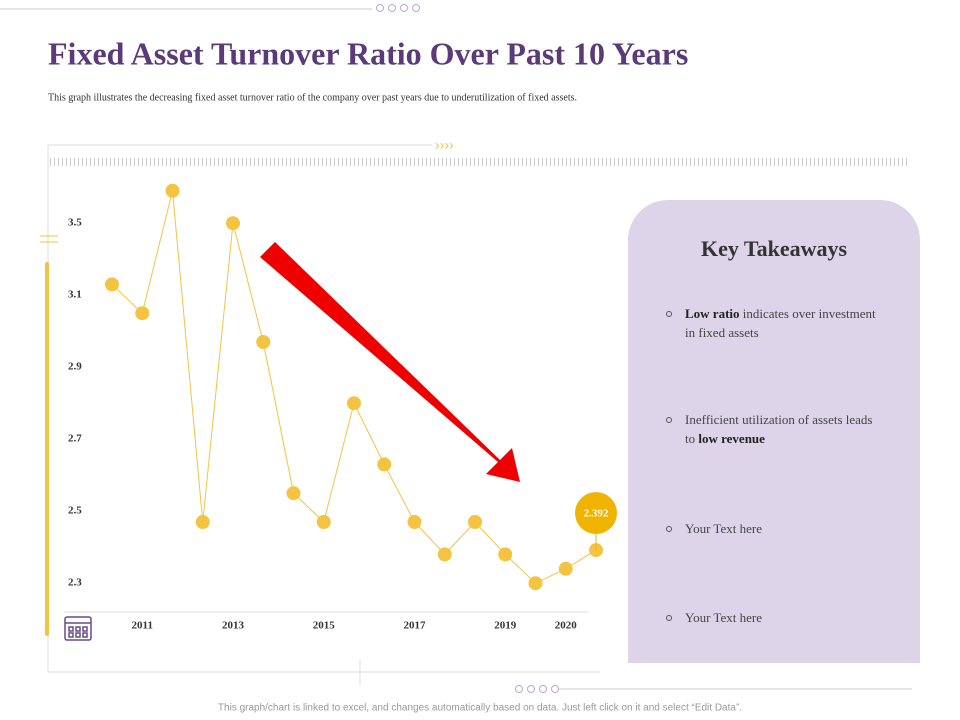 This screenshot has height=720, width=960. What do you see at coordinates (415, 626) in the screenshot?
I see `x-tick-label: 2017` at bounding box center [415, 626].